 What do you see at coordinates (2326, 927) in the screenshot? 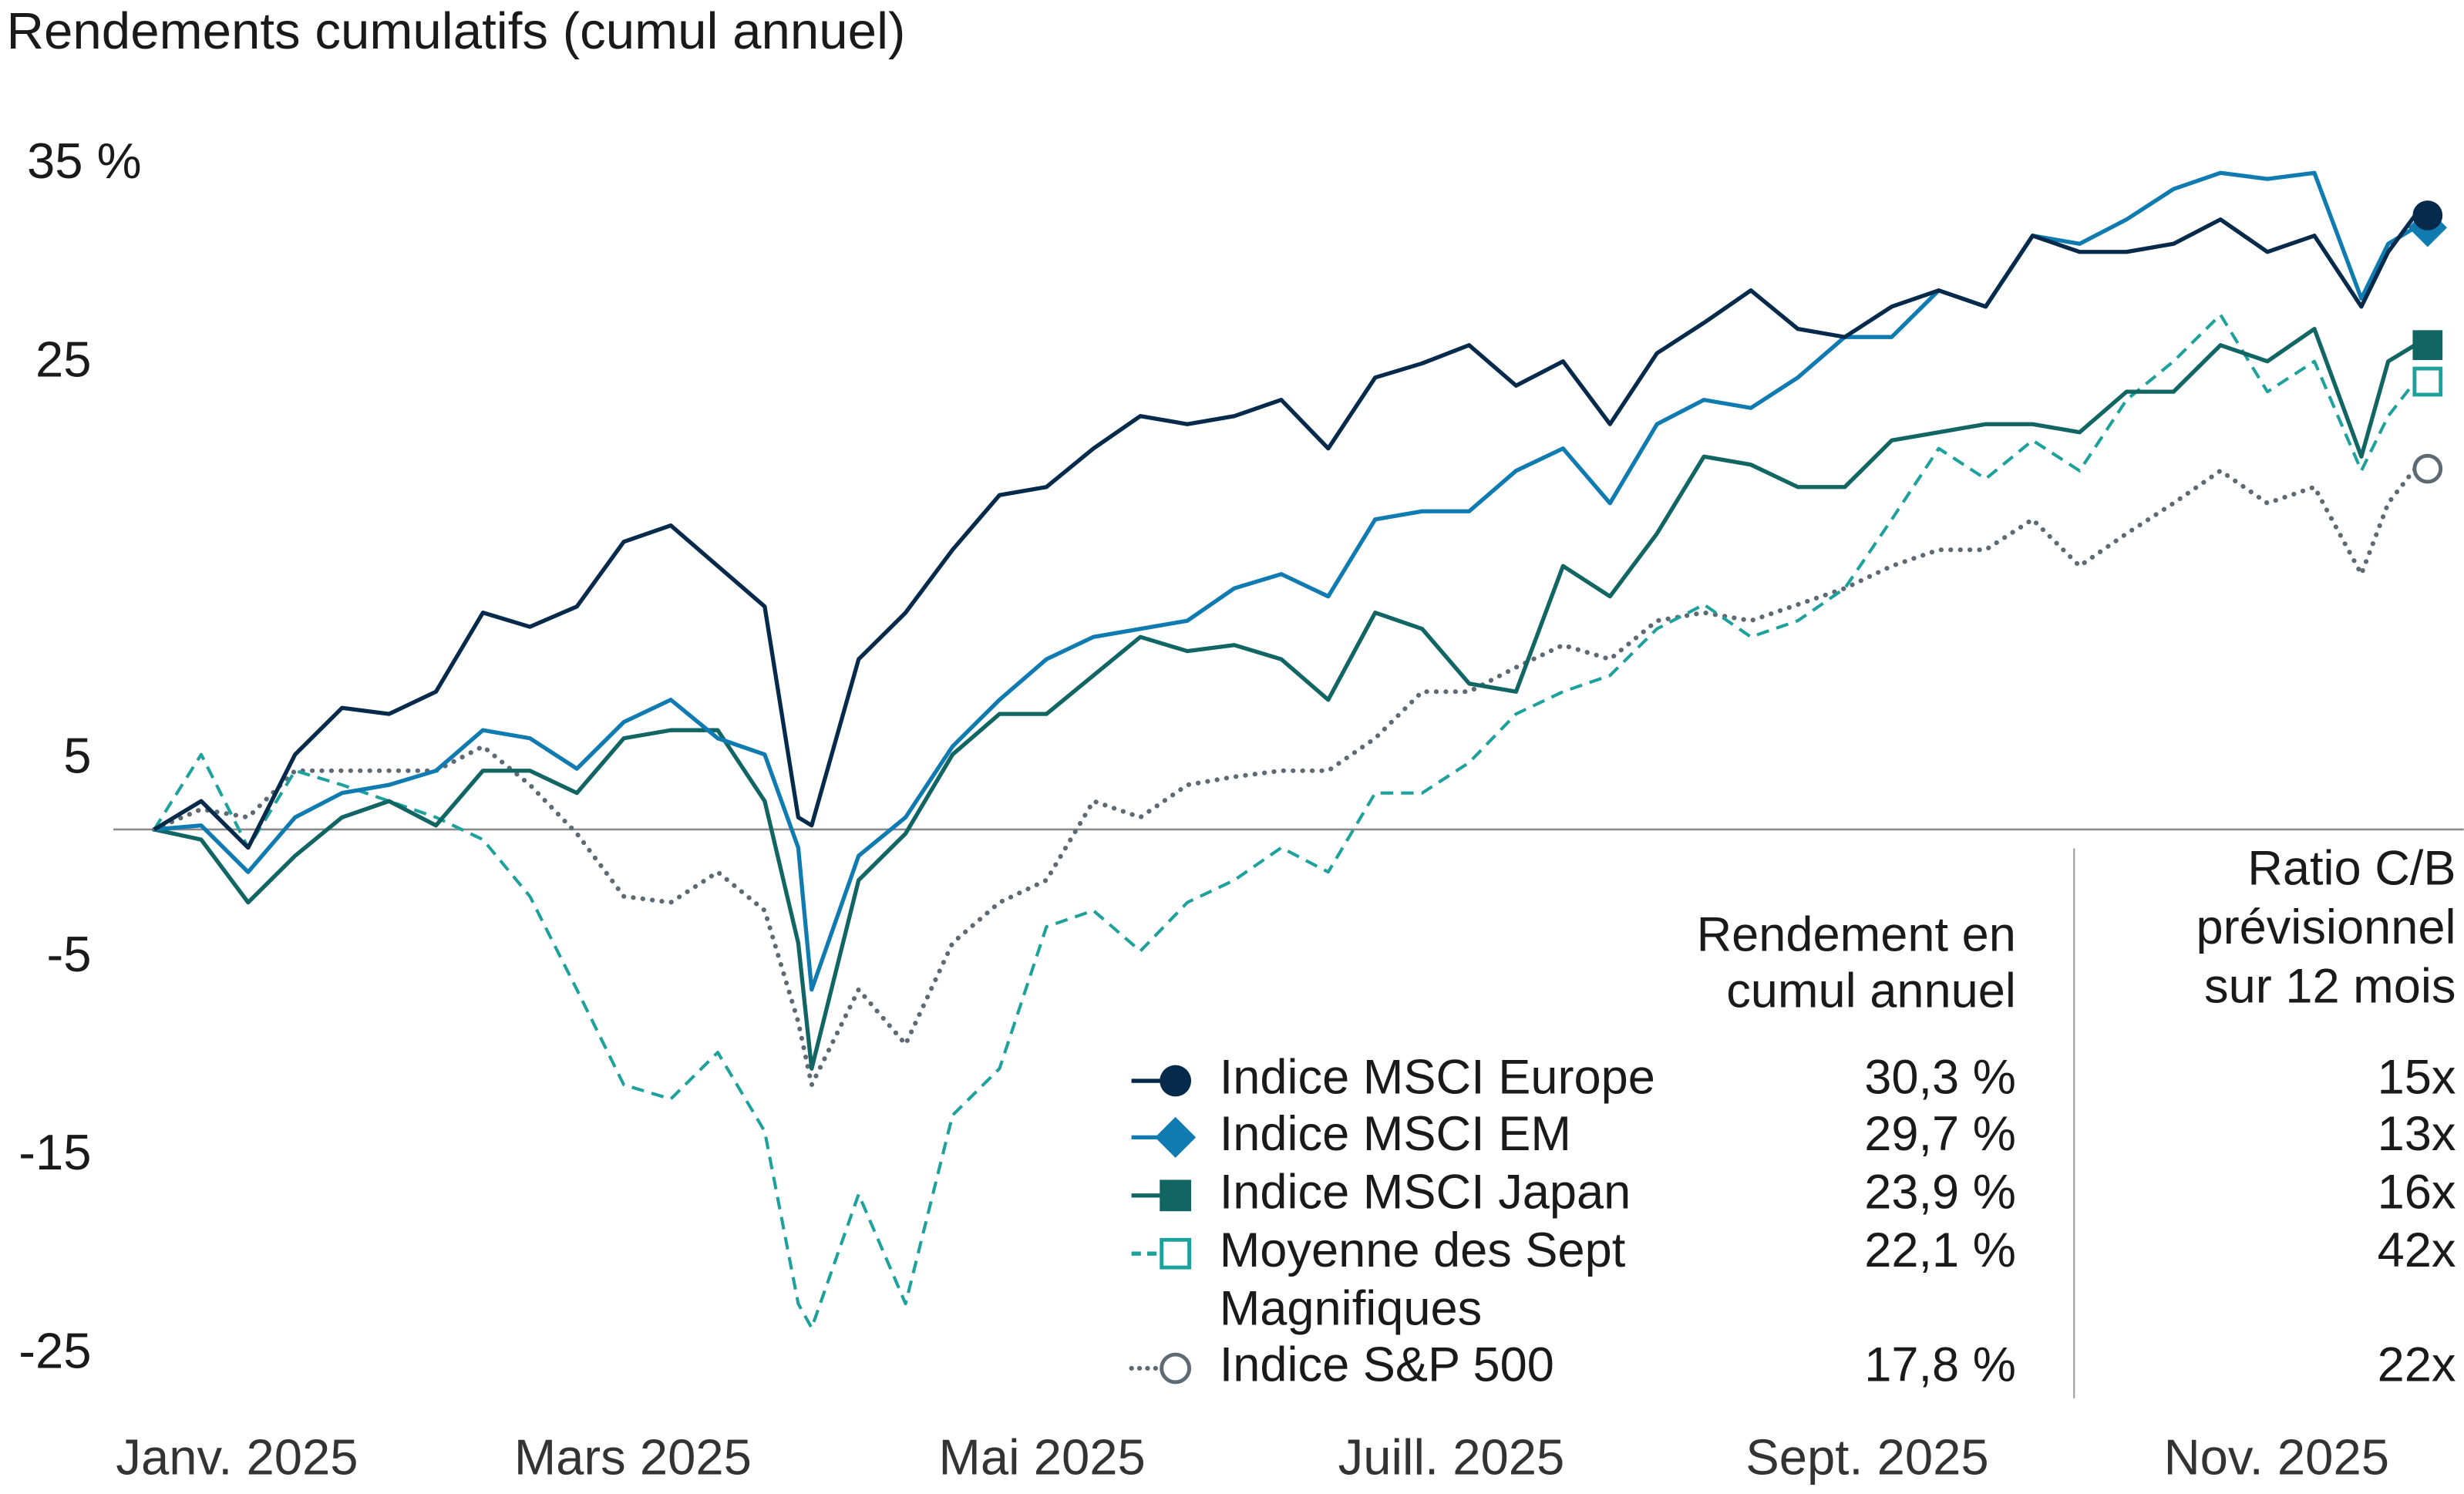
I see `pe-column-header: prévisionnel` at bounding box center [2326, 927].